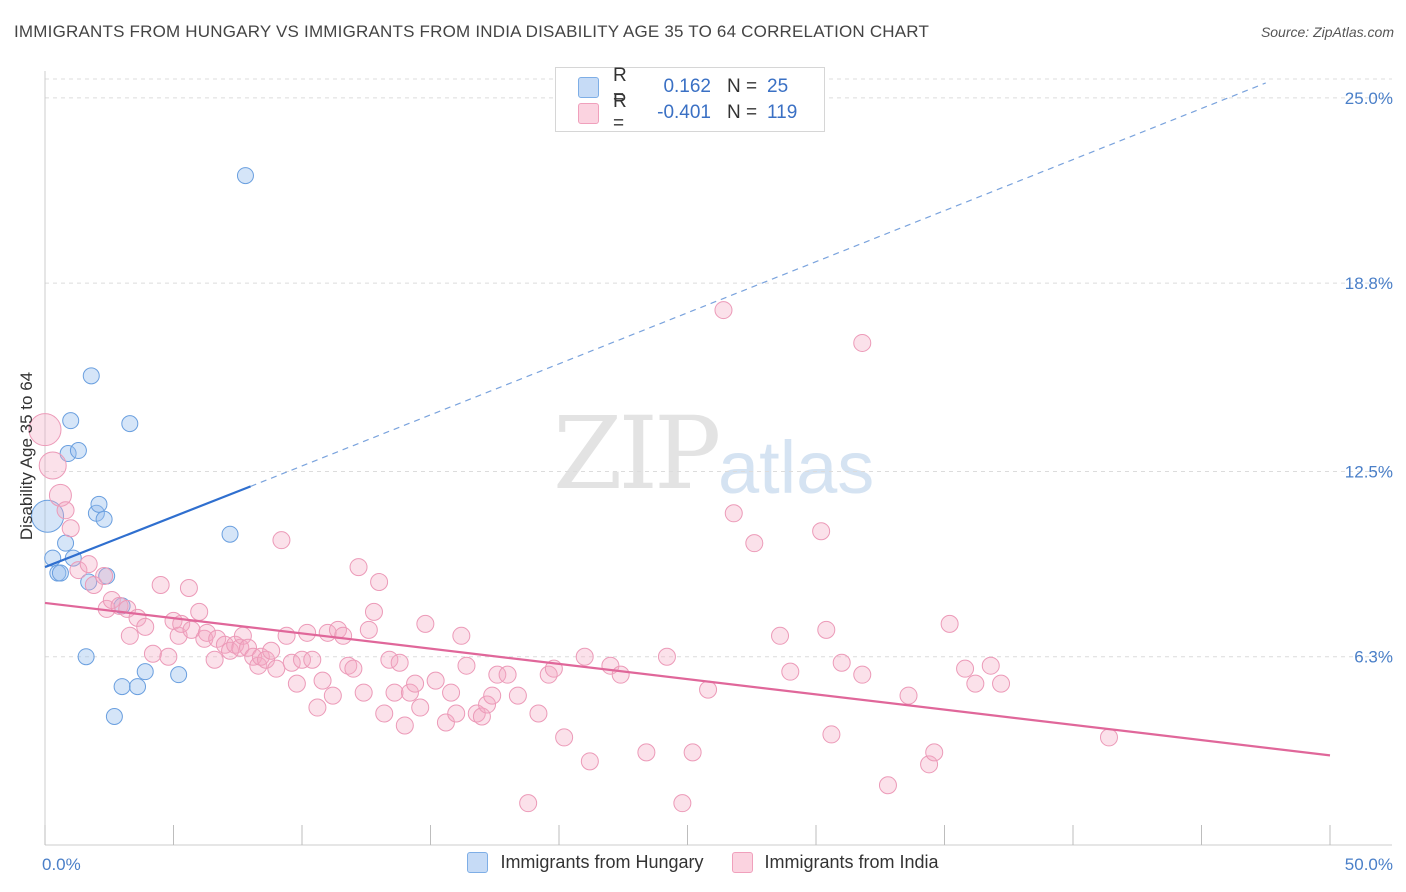 The width and height of the screenshot is (1406, 892). Describe the element at coordinates (588, 113) in the screenshot. I see `legend-swatch-india` at that location.